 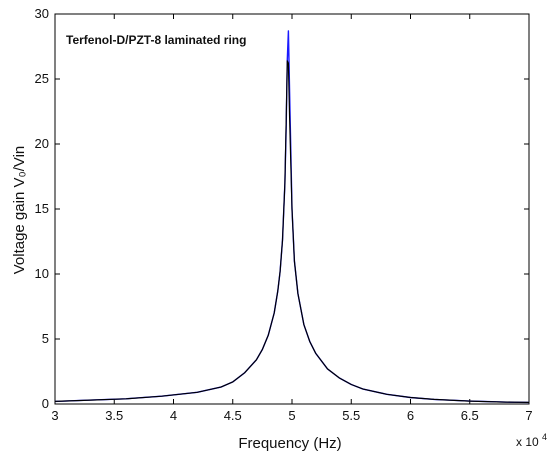 I want to click on y-tick-label: 20, so click(x=42, y=143).